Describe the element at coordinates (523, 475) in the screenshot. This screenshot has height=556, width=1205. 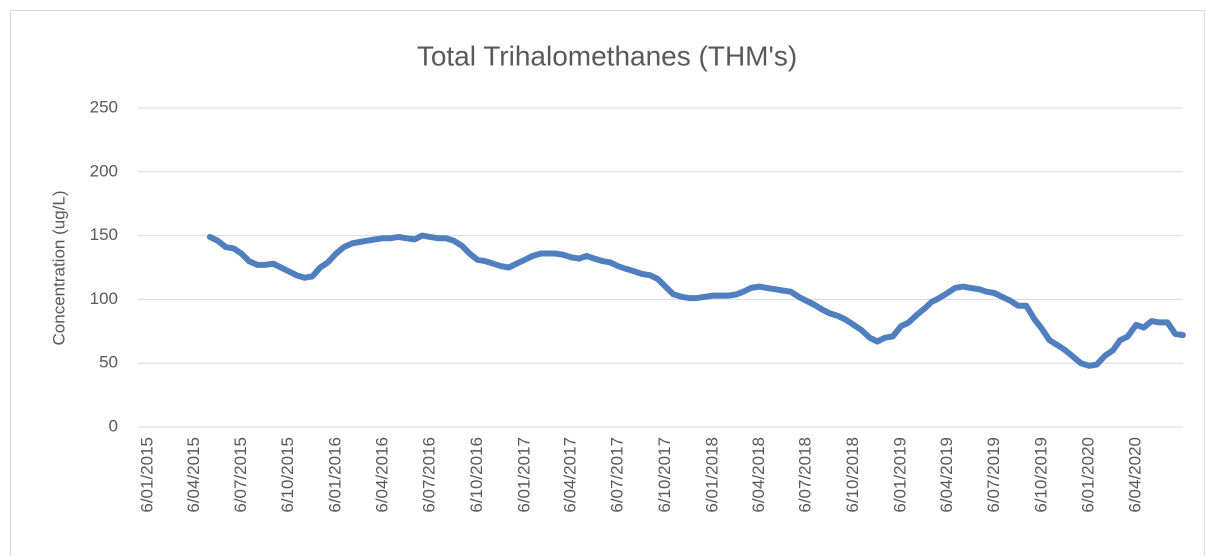
I see `x-tick-label: 6/01/2017` at that location.